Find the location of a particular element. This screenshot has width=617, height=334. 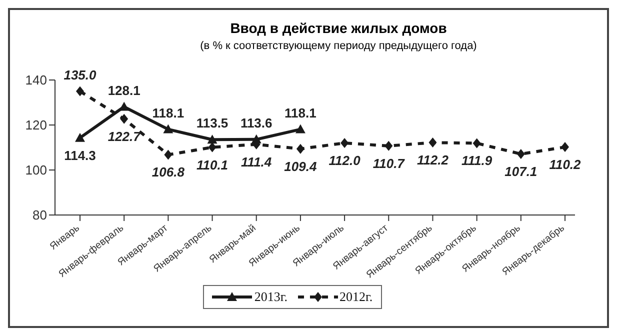

data-label: 128.1 is located at coordinates (124, 90).